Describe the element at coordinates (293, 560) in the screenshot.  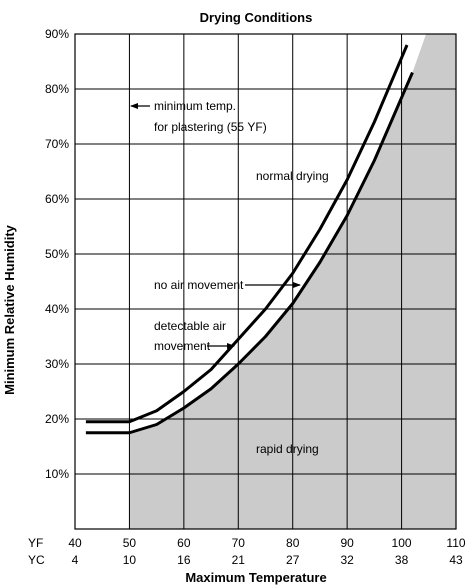
I see `x-tick-label-c: 27` at that location.